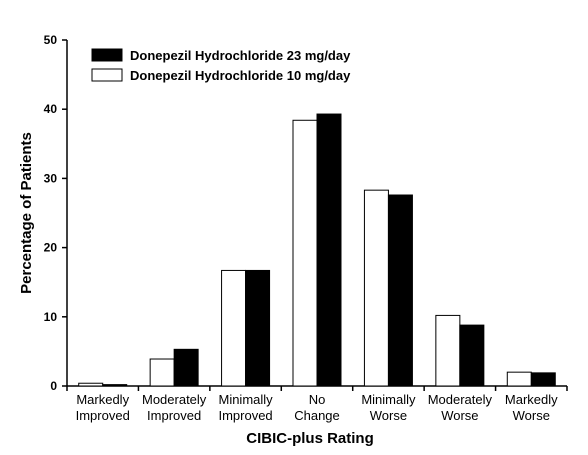 The width and height of the screenshot is (588, 455). Describe the element at coordinates (53, 386) in the screenshot. I see `y-tick-label: 0` at that location.